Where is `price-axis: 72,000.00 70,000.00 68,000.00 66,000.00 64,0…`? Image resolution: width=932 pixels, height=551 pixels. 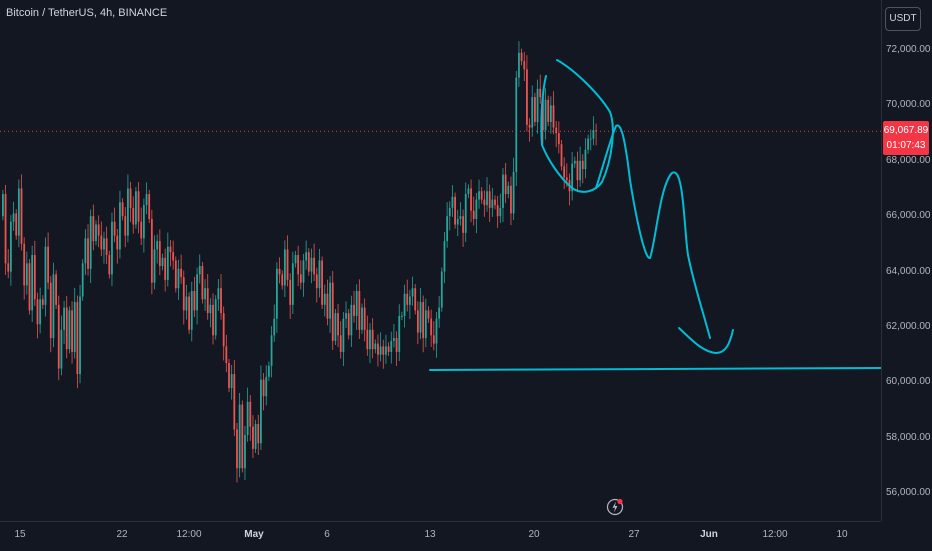 price-axis: 72,000.00 70,000.00 68,000.00 66,000.00 64,0… is located at coordinates (906, 260).